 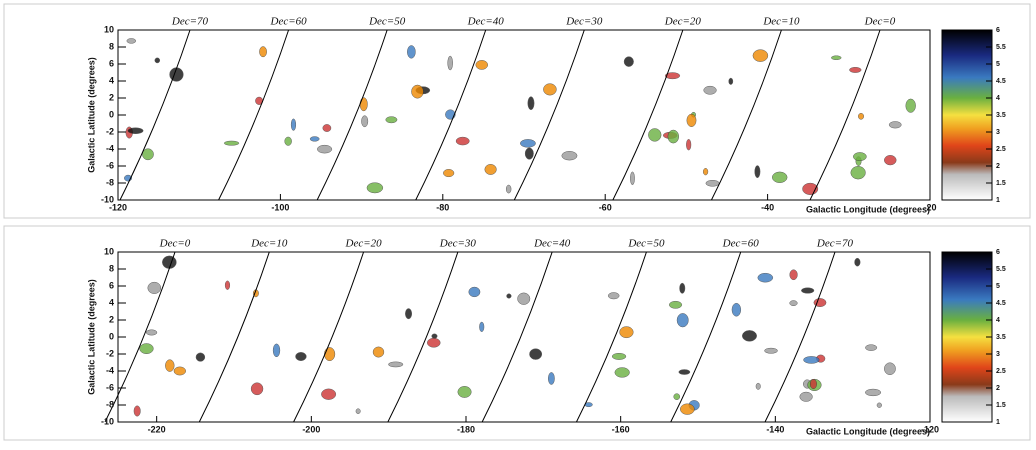 I want to click on y-tick-label: 4, so click(x=111, y=80).